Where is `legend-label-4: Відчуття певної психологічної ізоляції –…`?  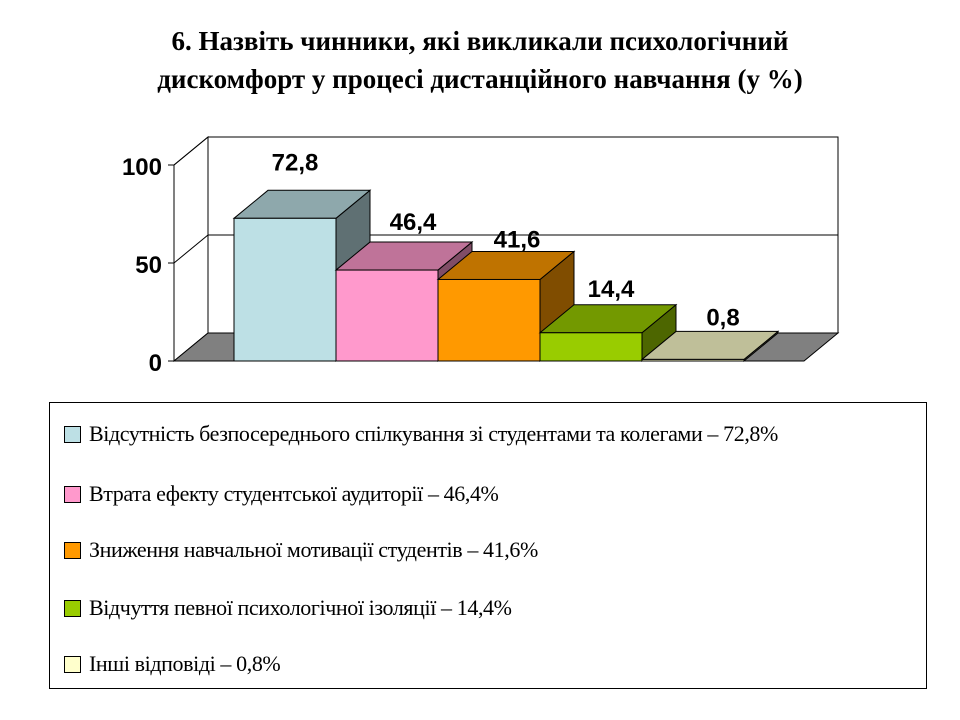 legend-label-4: Відчуття певної психологічної ізоляції –… is located at coordinates (300, 607).